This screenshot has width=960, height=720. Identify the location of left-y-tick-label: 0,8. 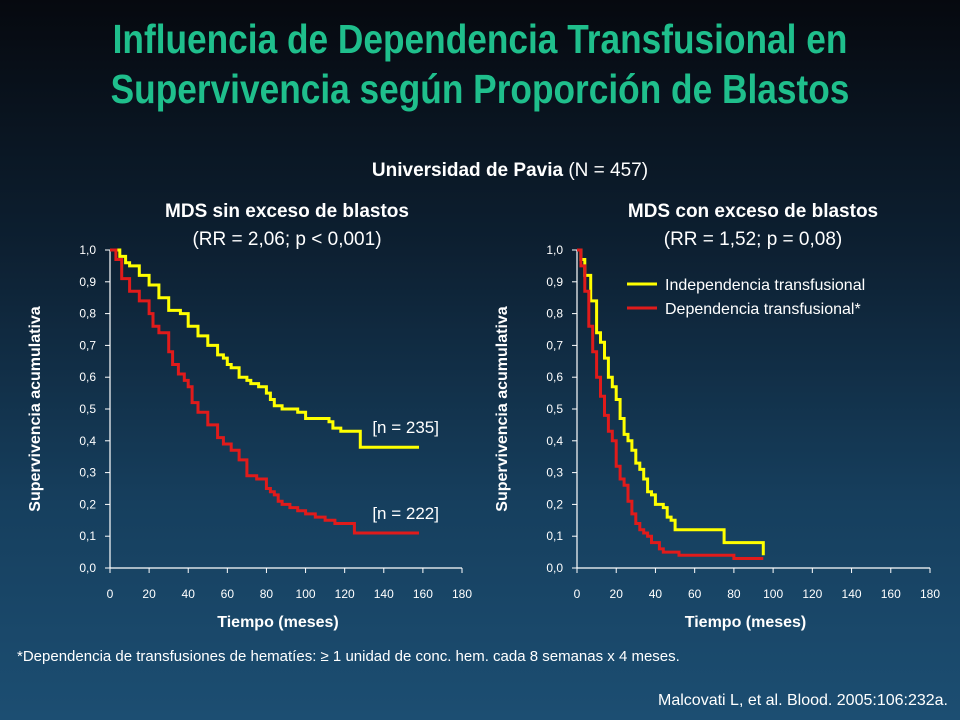
(87, 314).